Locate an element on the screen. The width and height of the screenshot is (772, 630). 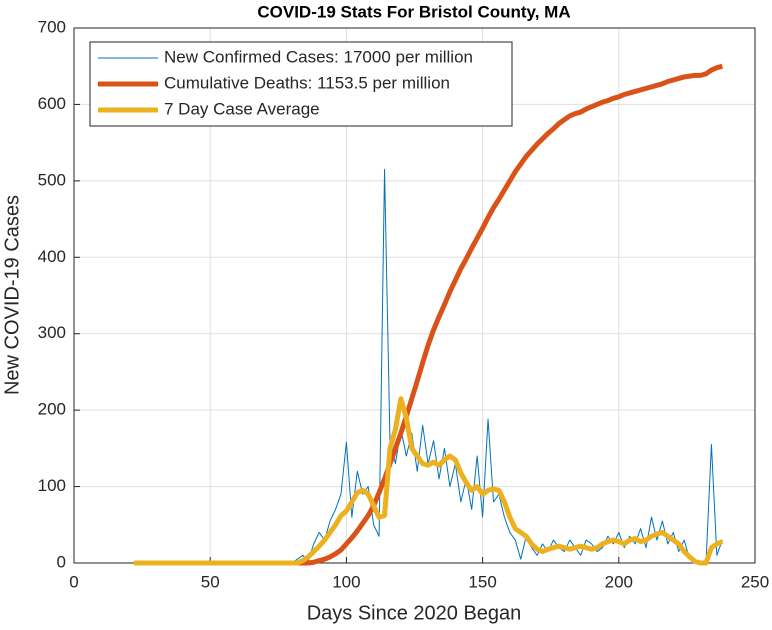
x-tick-label: 0 is located at coordinates (73, 581).